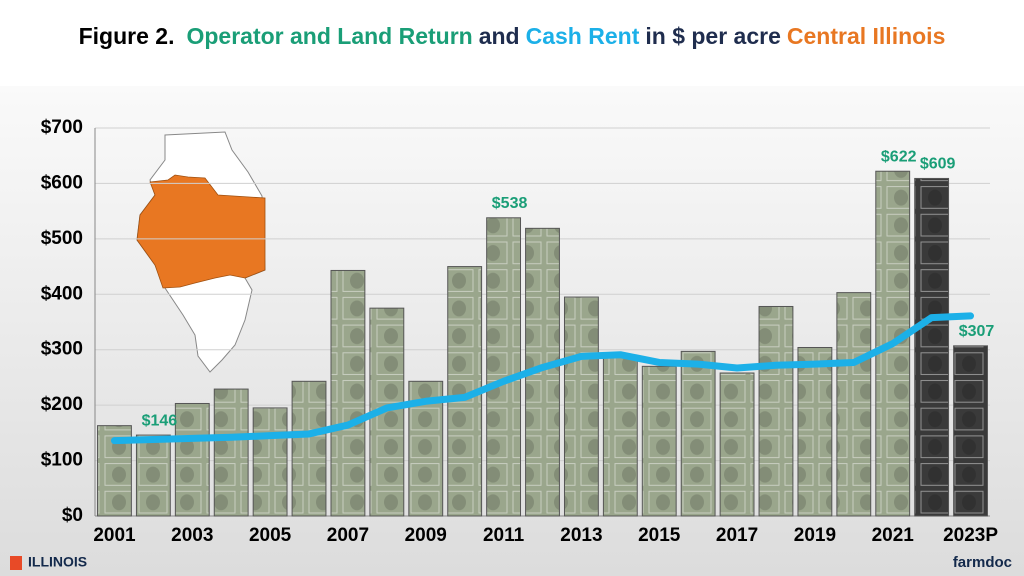 The width and height of the screenshot is (1024, 576). What do you see at coordinates (982, 562) in the screenshot?
I see `footer-right: farmdoc` at bounding box center [982, 562].